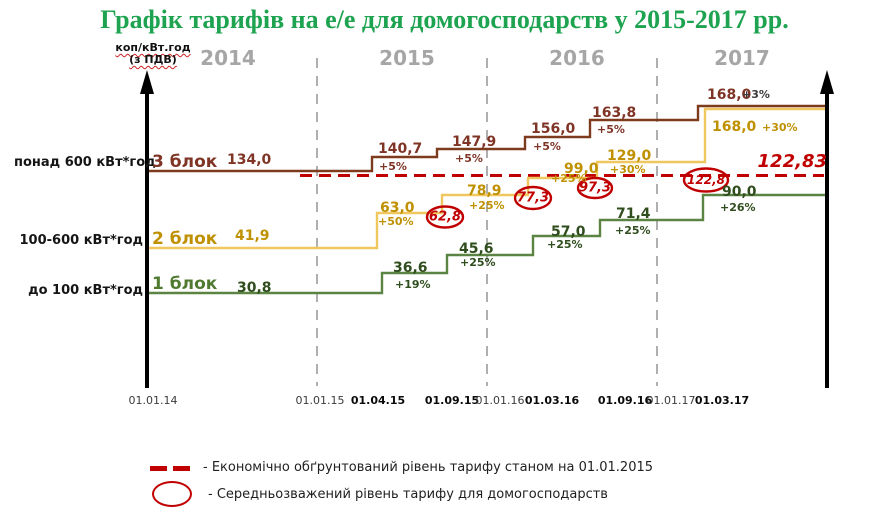  I want to click on block-label-1: 1 блок, so click(185, 284).